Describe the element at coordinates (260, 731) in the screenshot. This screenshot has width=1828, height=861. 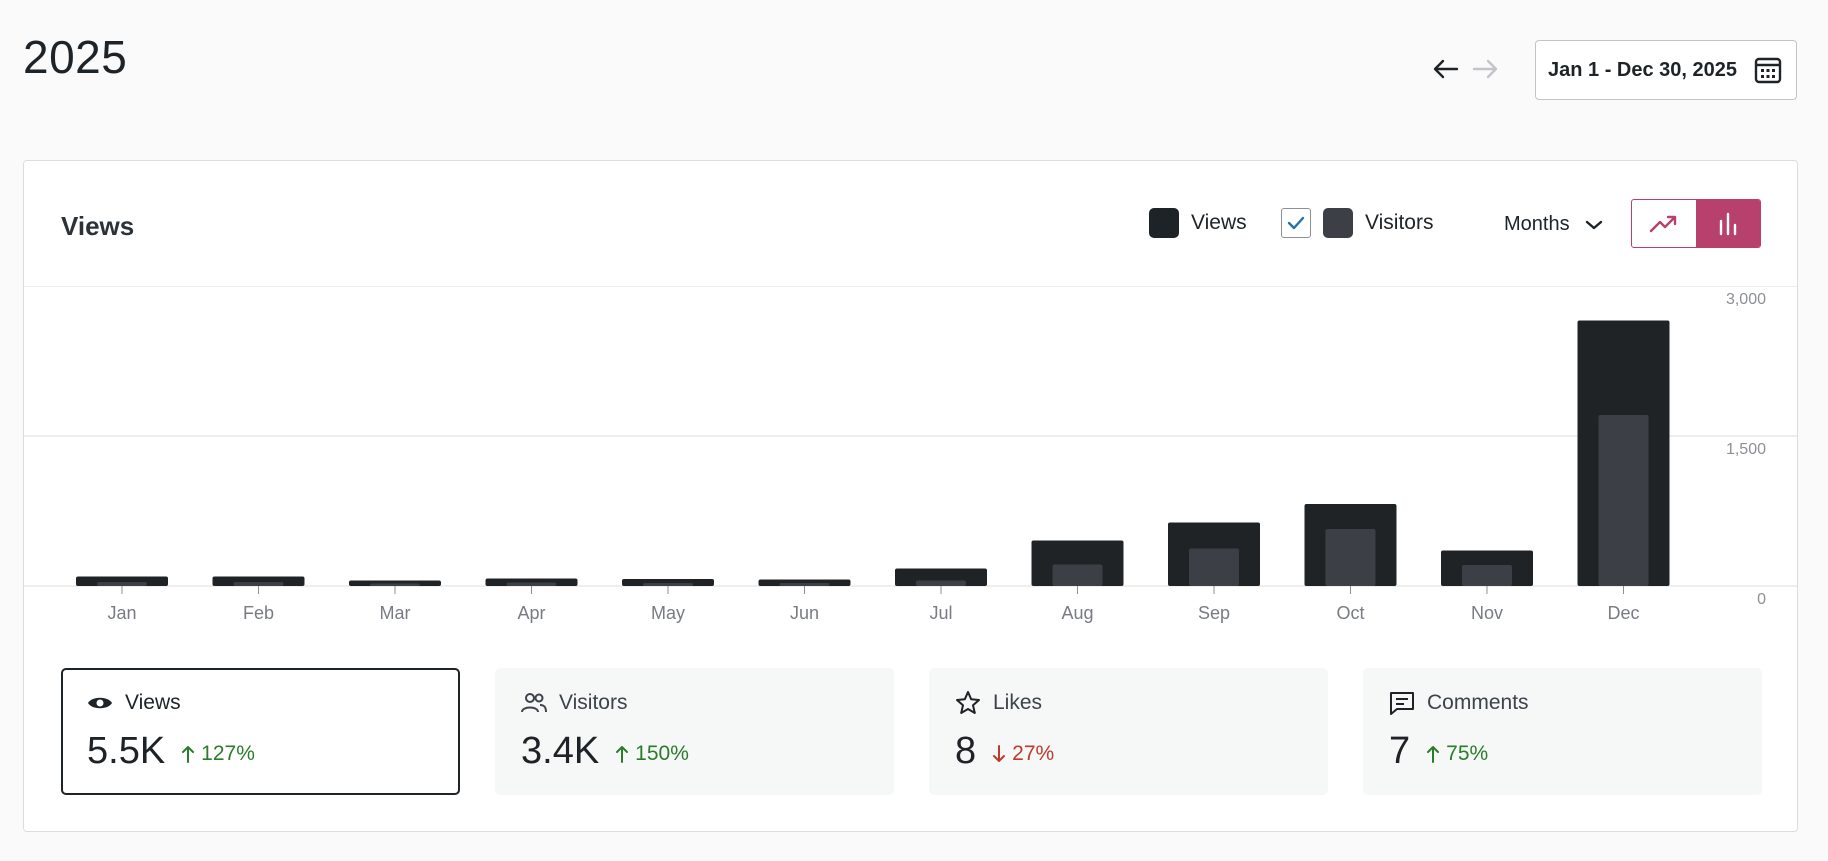
I see `stat-card-views: Views 5.5K 127%` at that location.